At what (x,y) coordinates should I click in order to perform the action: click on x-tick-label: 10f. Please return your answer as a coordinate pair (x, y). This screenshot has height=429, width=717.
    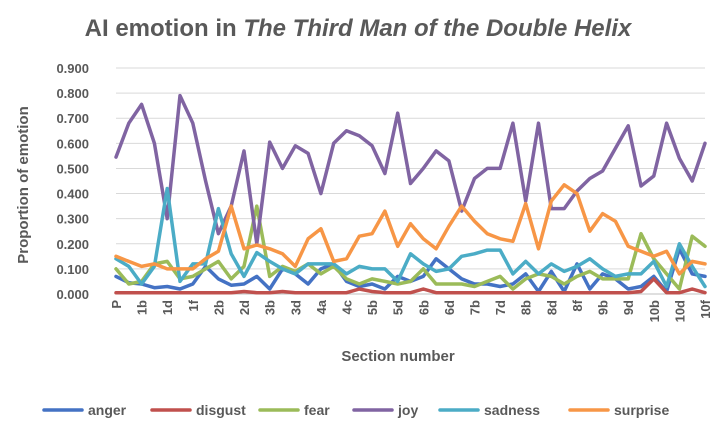
    Looking at the image, I should click on (705, 308).